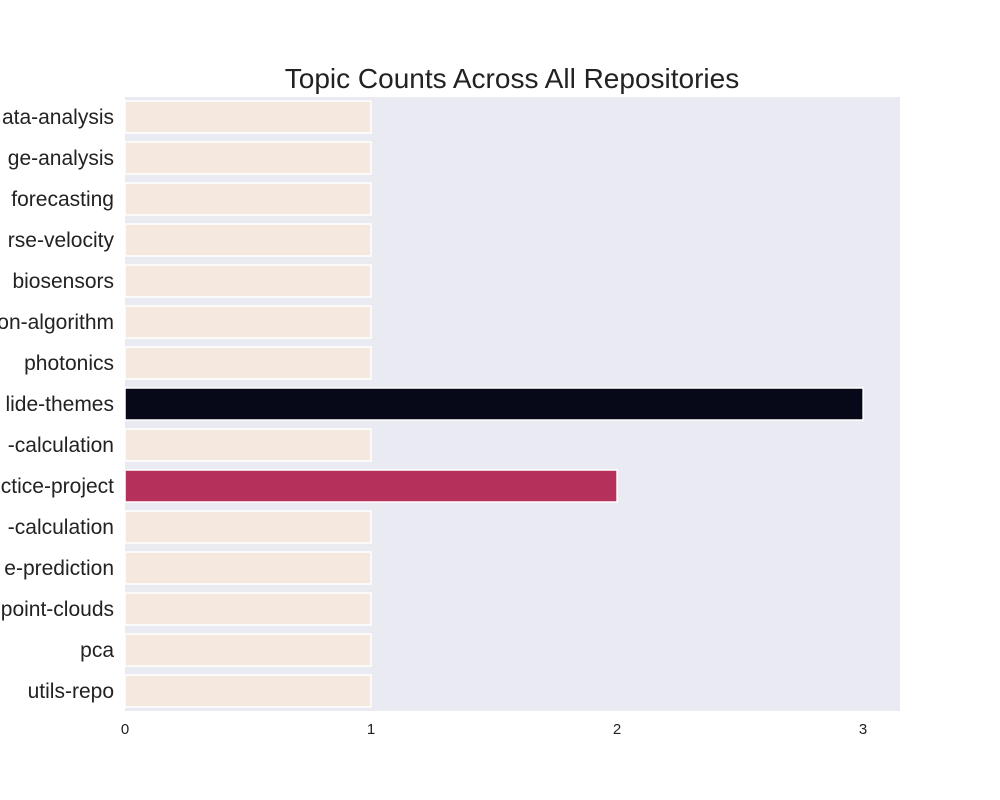 This screenshot has width=1000, height=800. I want to click on x-tick-labels: 0 1 2 3, so click(494, 729).